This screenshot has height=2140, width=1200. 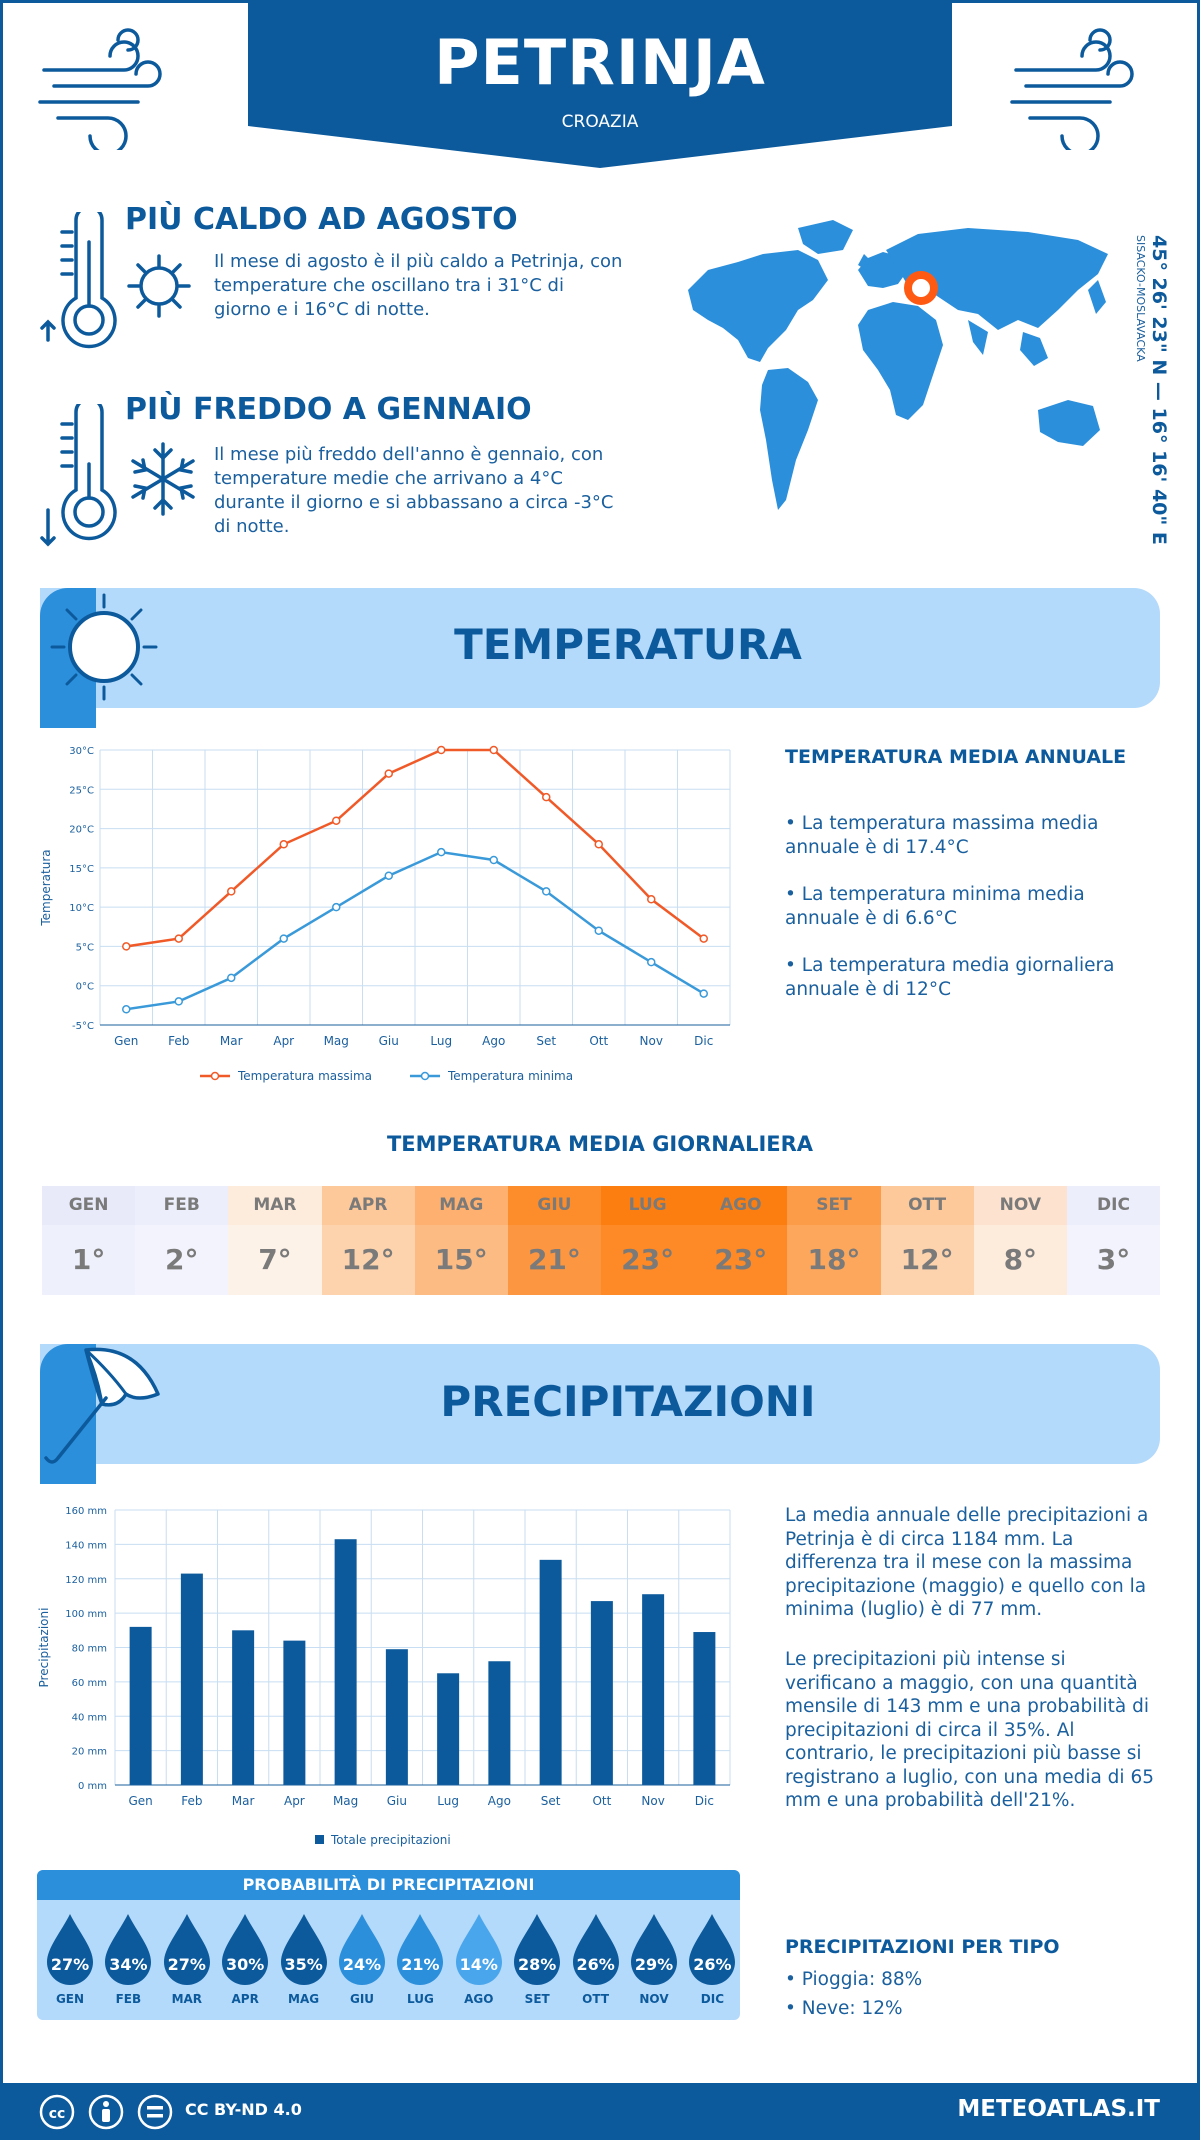 I want to click on daily-value: 21°, so click(x=554, y=1260).